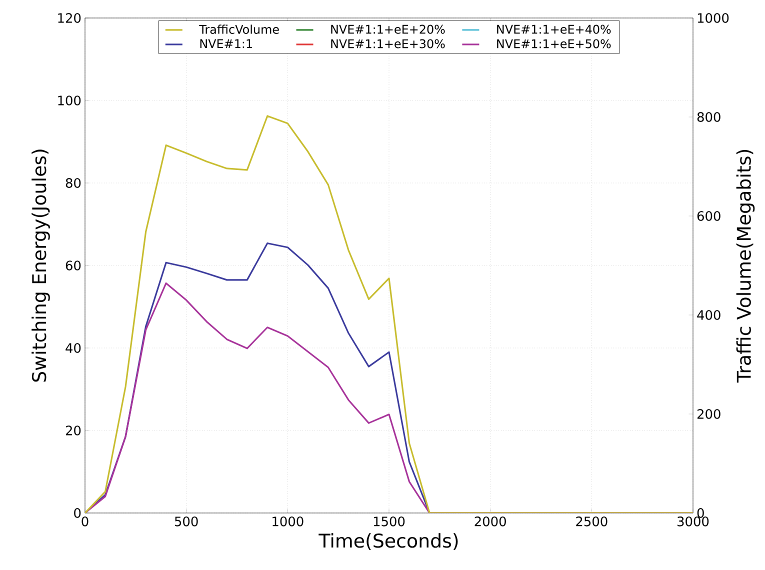 The width and height of the screenshot is (765, 570). Describe the element at coordinates (73, 183) in the screenshot. I see `y-tick-label: 80` at that location.